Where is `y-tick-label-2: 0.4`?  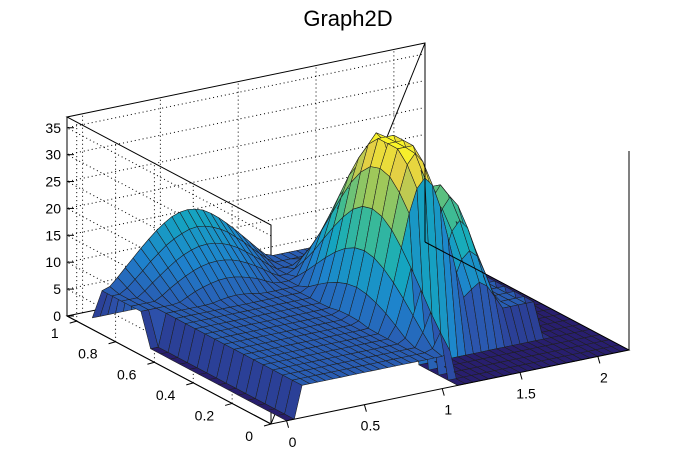 y-tick-label-2: 0.4 is located at coordinates (166, 395).